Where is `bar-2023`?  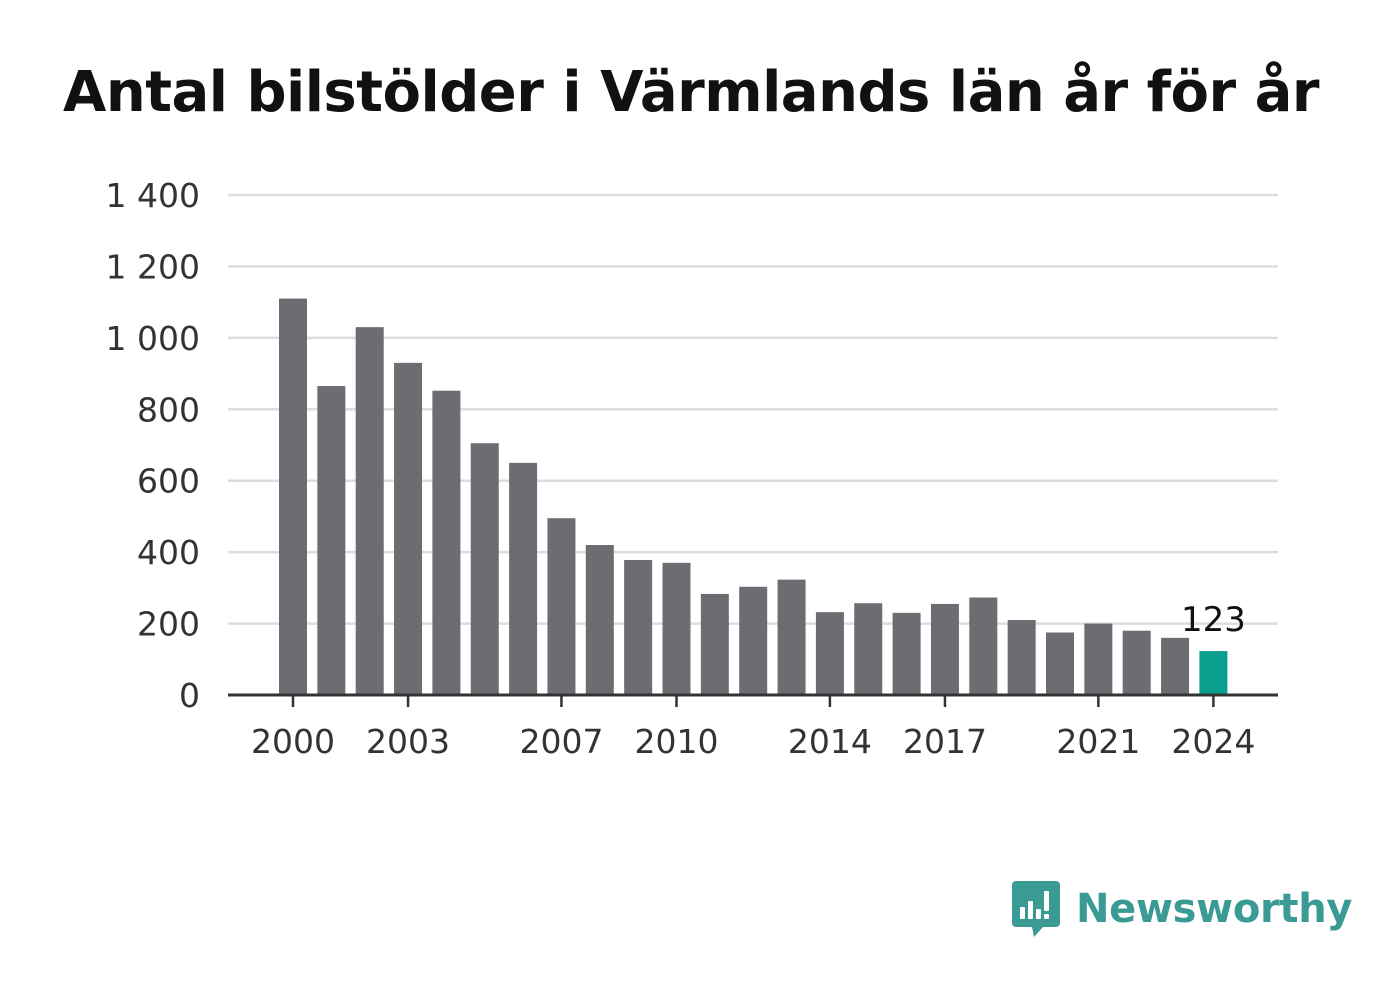
bar-2023 is located at coordinates (1175, 666).